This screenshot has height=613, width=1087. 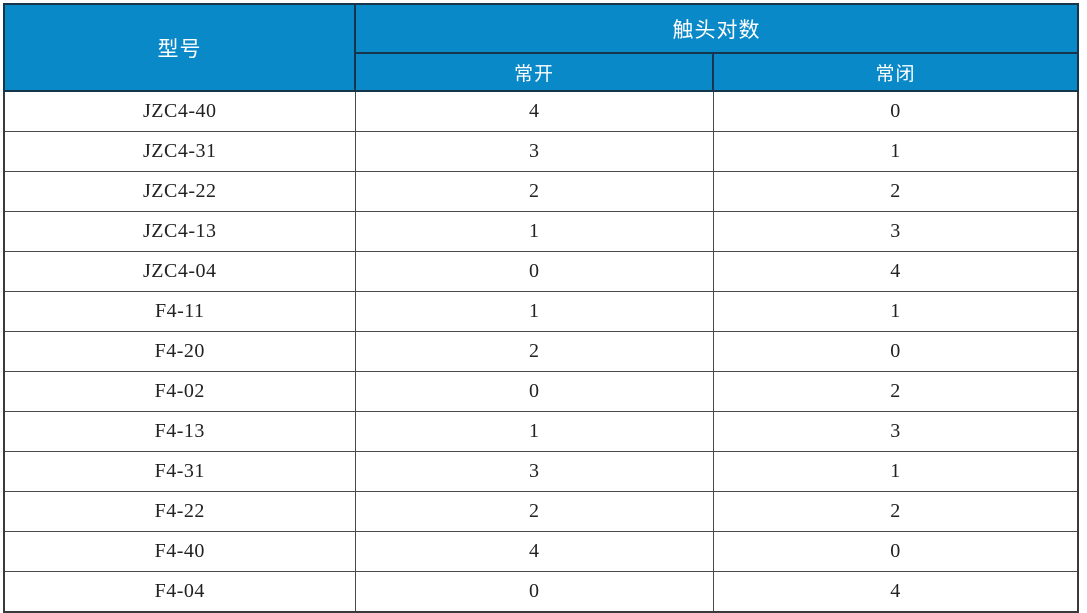 I want to click on table-row: F4-31 3 1, so click(x=541, y=471).